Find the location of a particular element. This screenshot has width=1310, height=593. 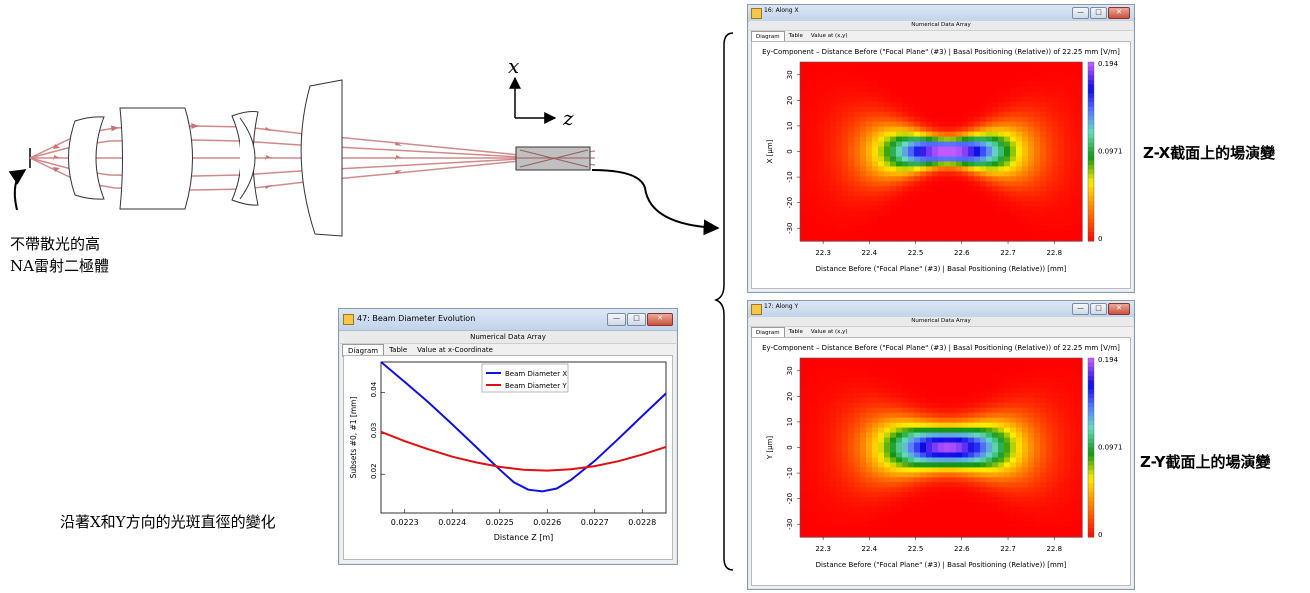

along-x-titlebar: 16: Along X — □ ✕ is located at coordinates (941, 13).